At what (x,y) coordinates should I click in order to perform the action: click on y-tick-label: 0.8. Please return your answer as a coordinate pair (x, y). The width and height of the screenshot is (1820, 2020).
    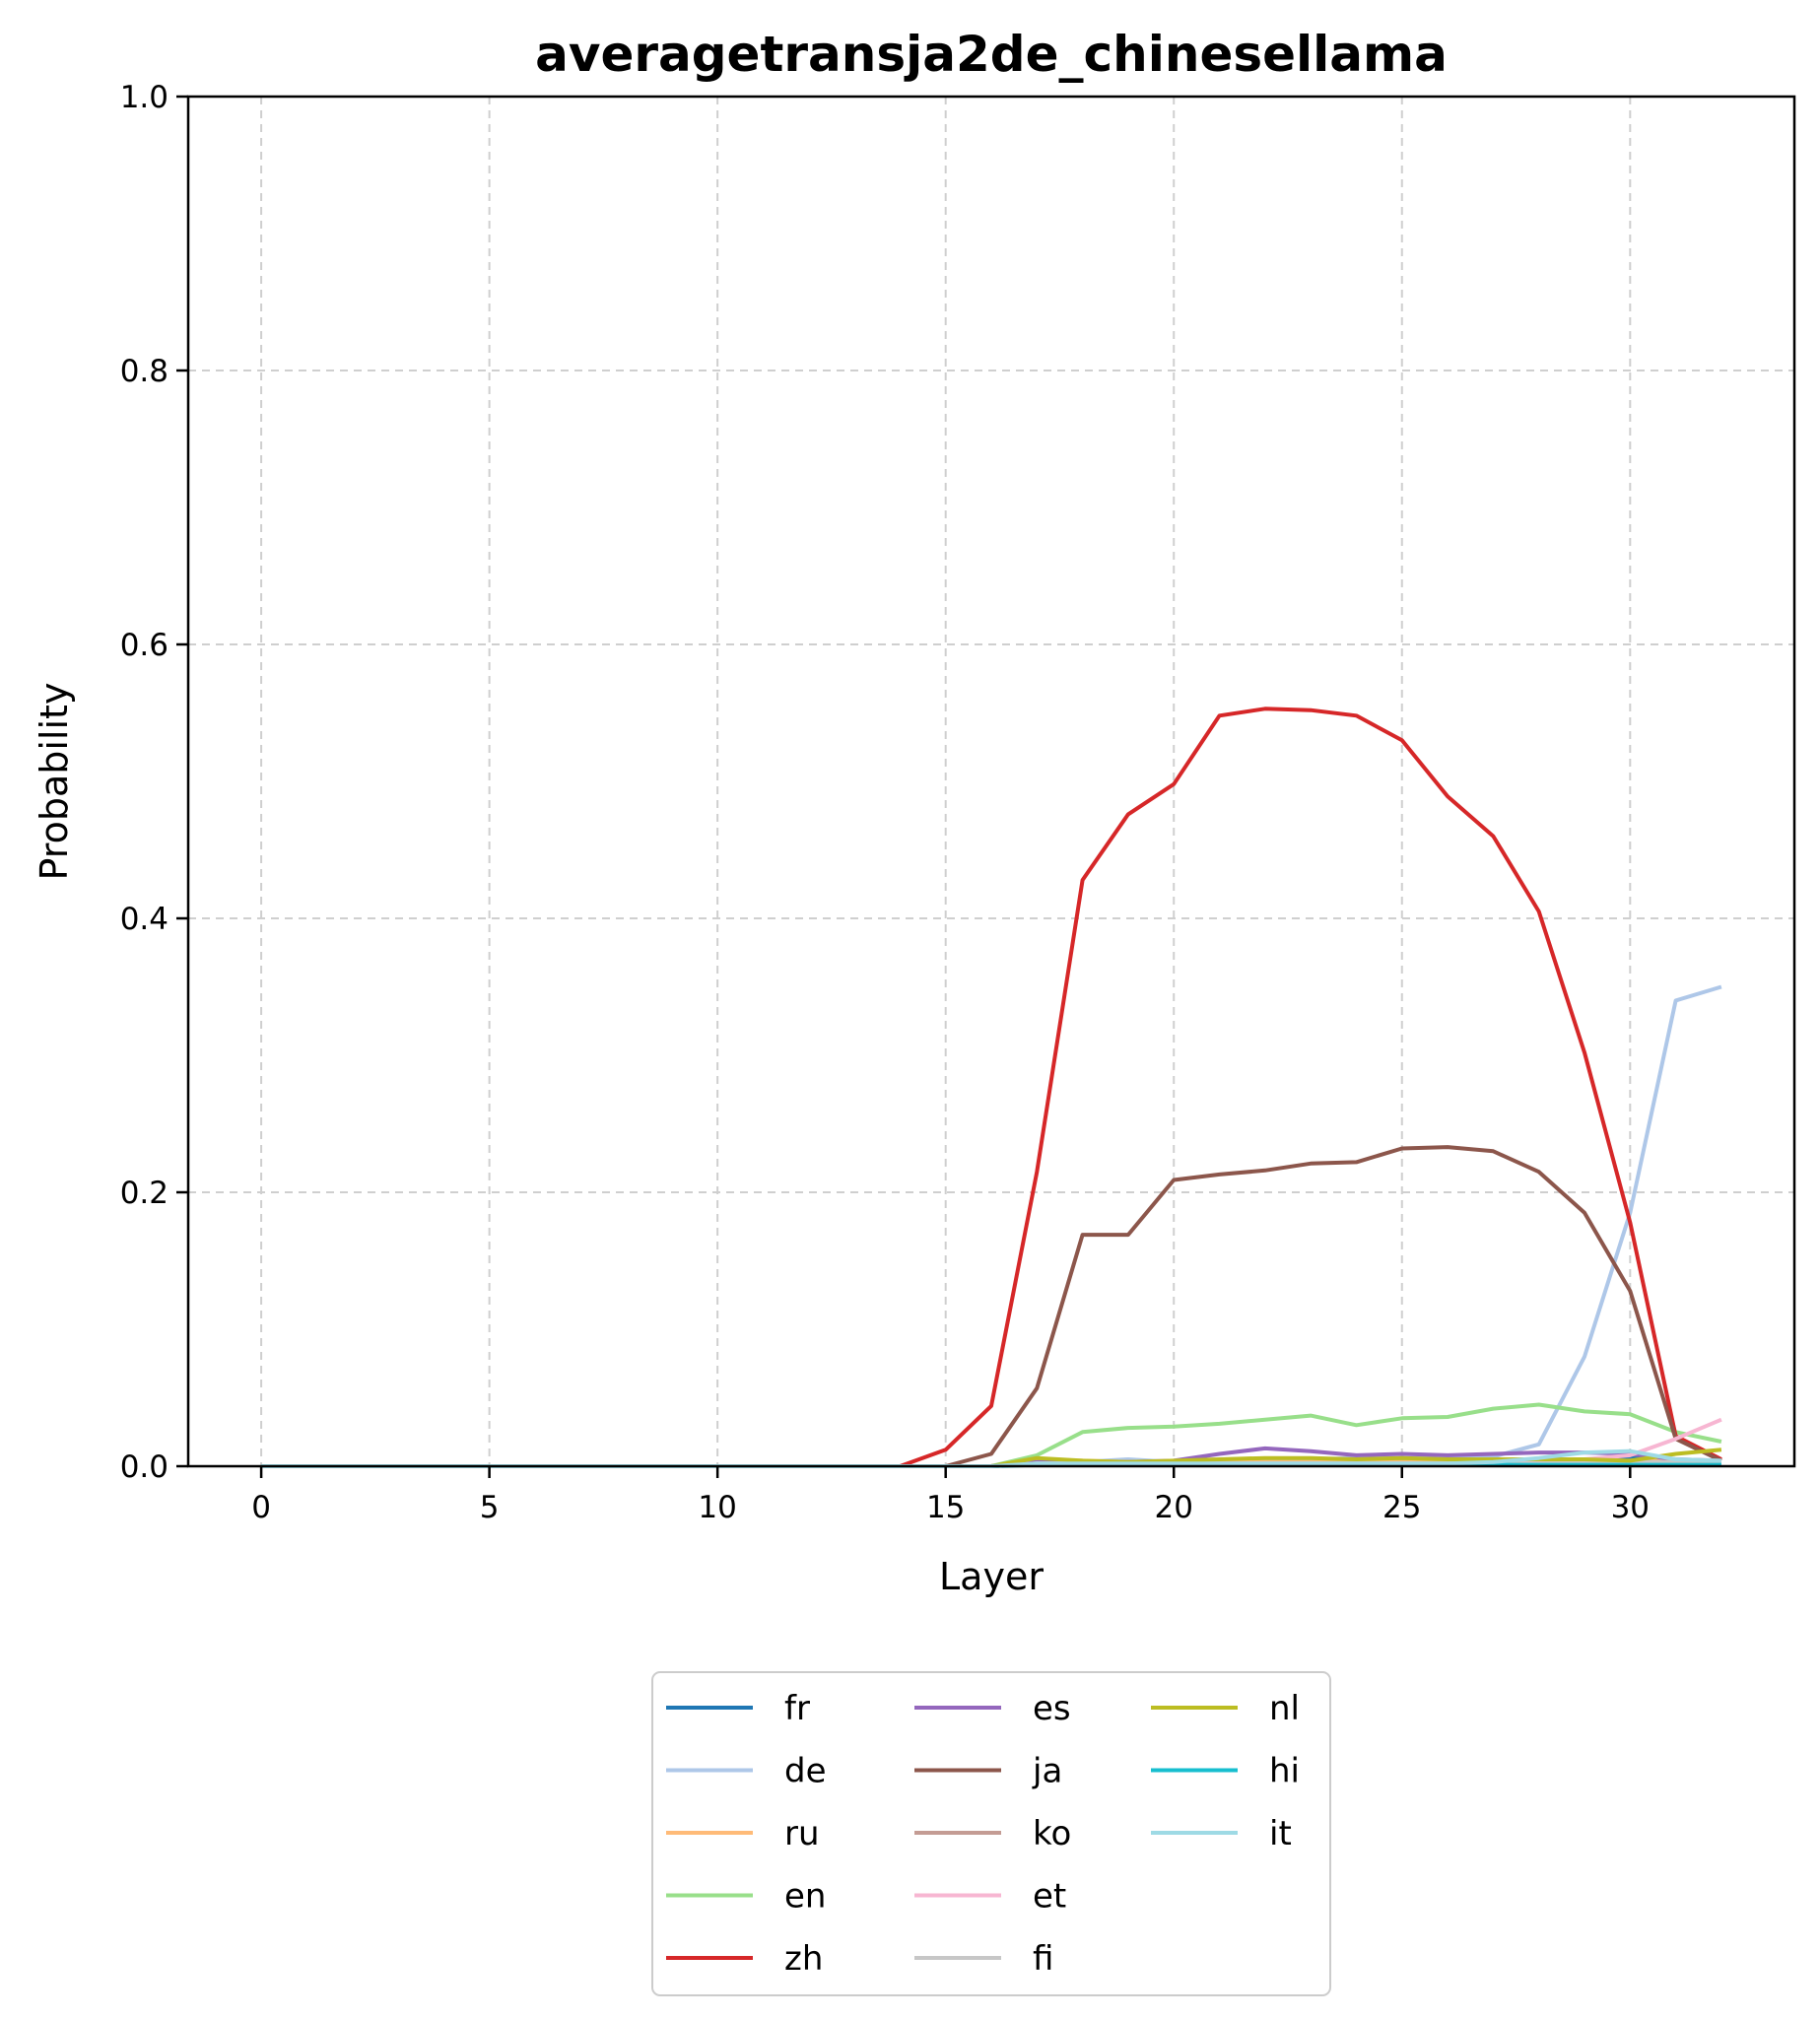
    Looking at the image, I should click on (144, 371).